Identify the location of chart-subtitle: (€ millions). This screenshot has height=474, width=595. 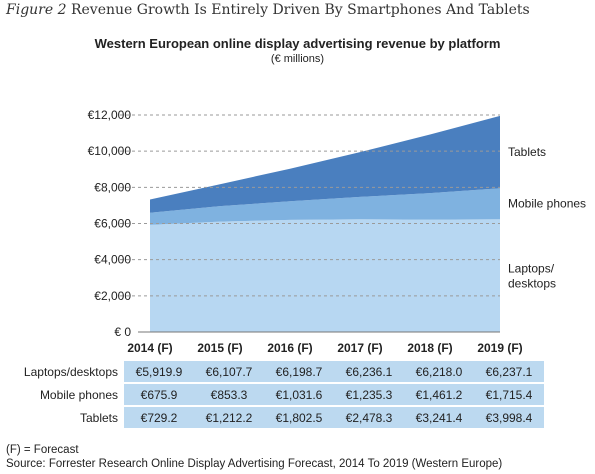
(297, 59).